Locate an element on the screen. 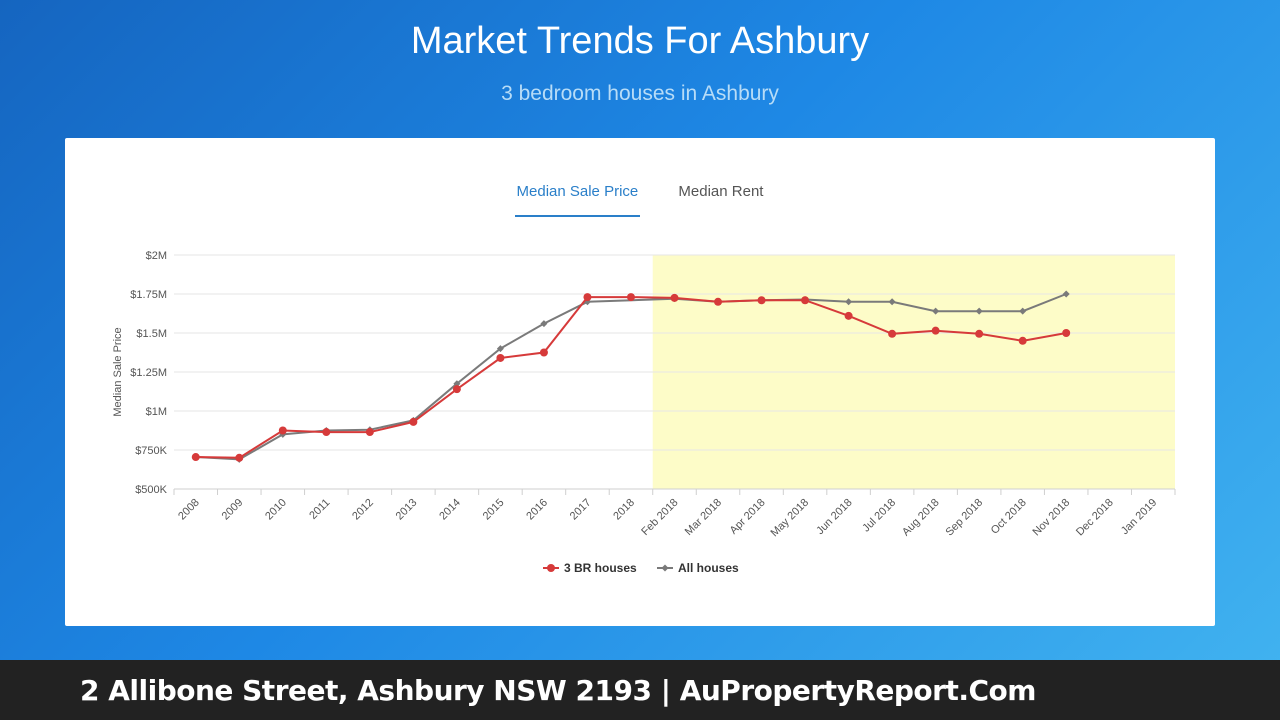 This screenshot has width=1280, height=720. y-tick-label: $1.75M is located at coordinates (148, 295).